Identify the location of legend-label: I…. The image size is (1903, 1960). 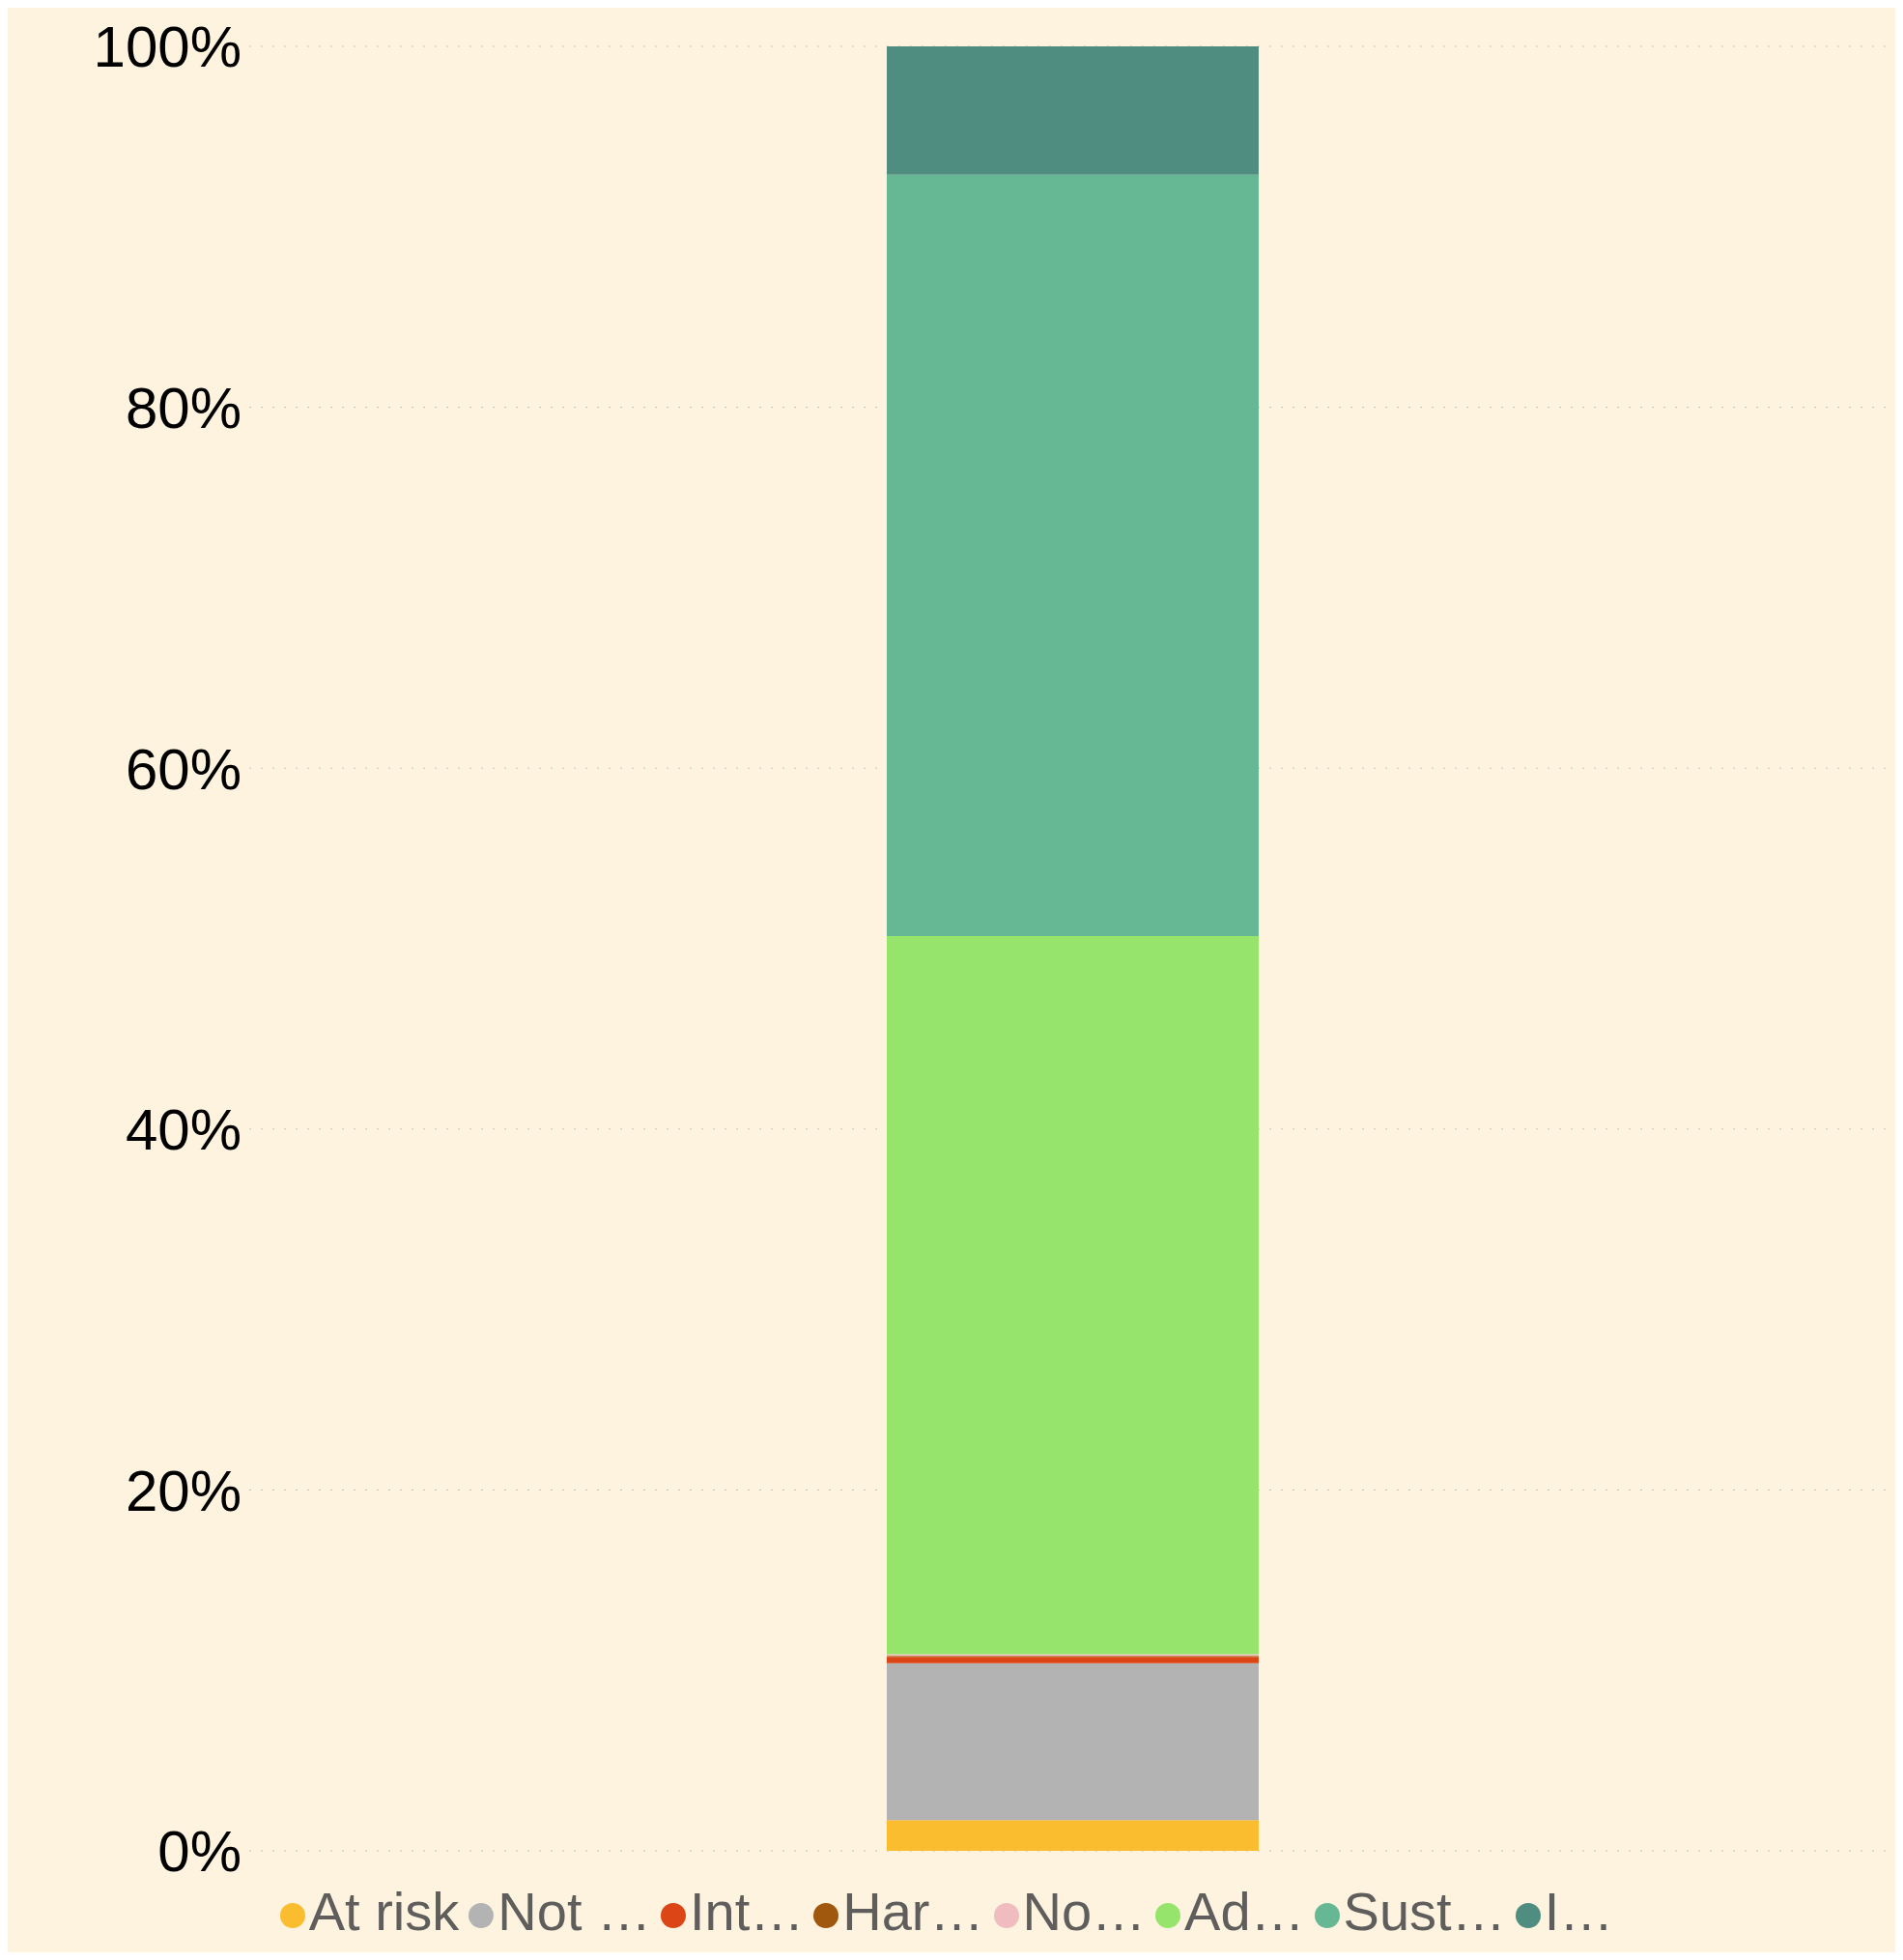
(1579, 1911).